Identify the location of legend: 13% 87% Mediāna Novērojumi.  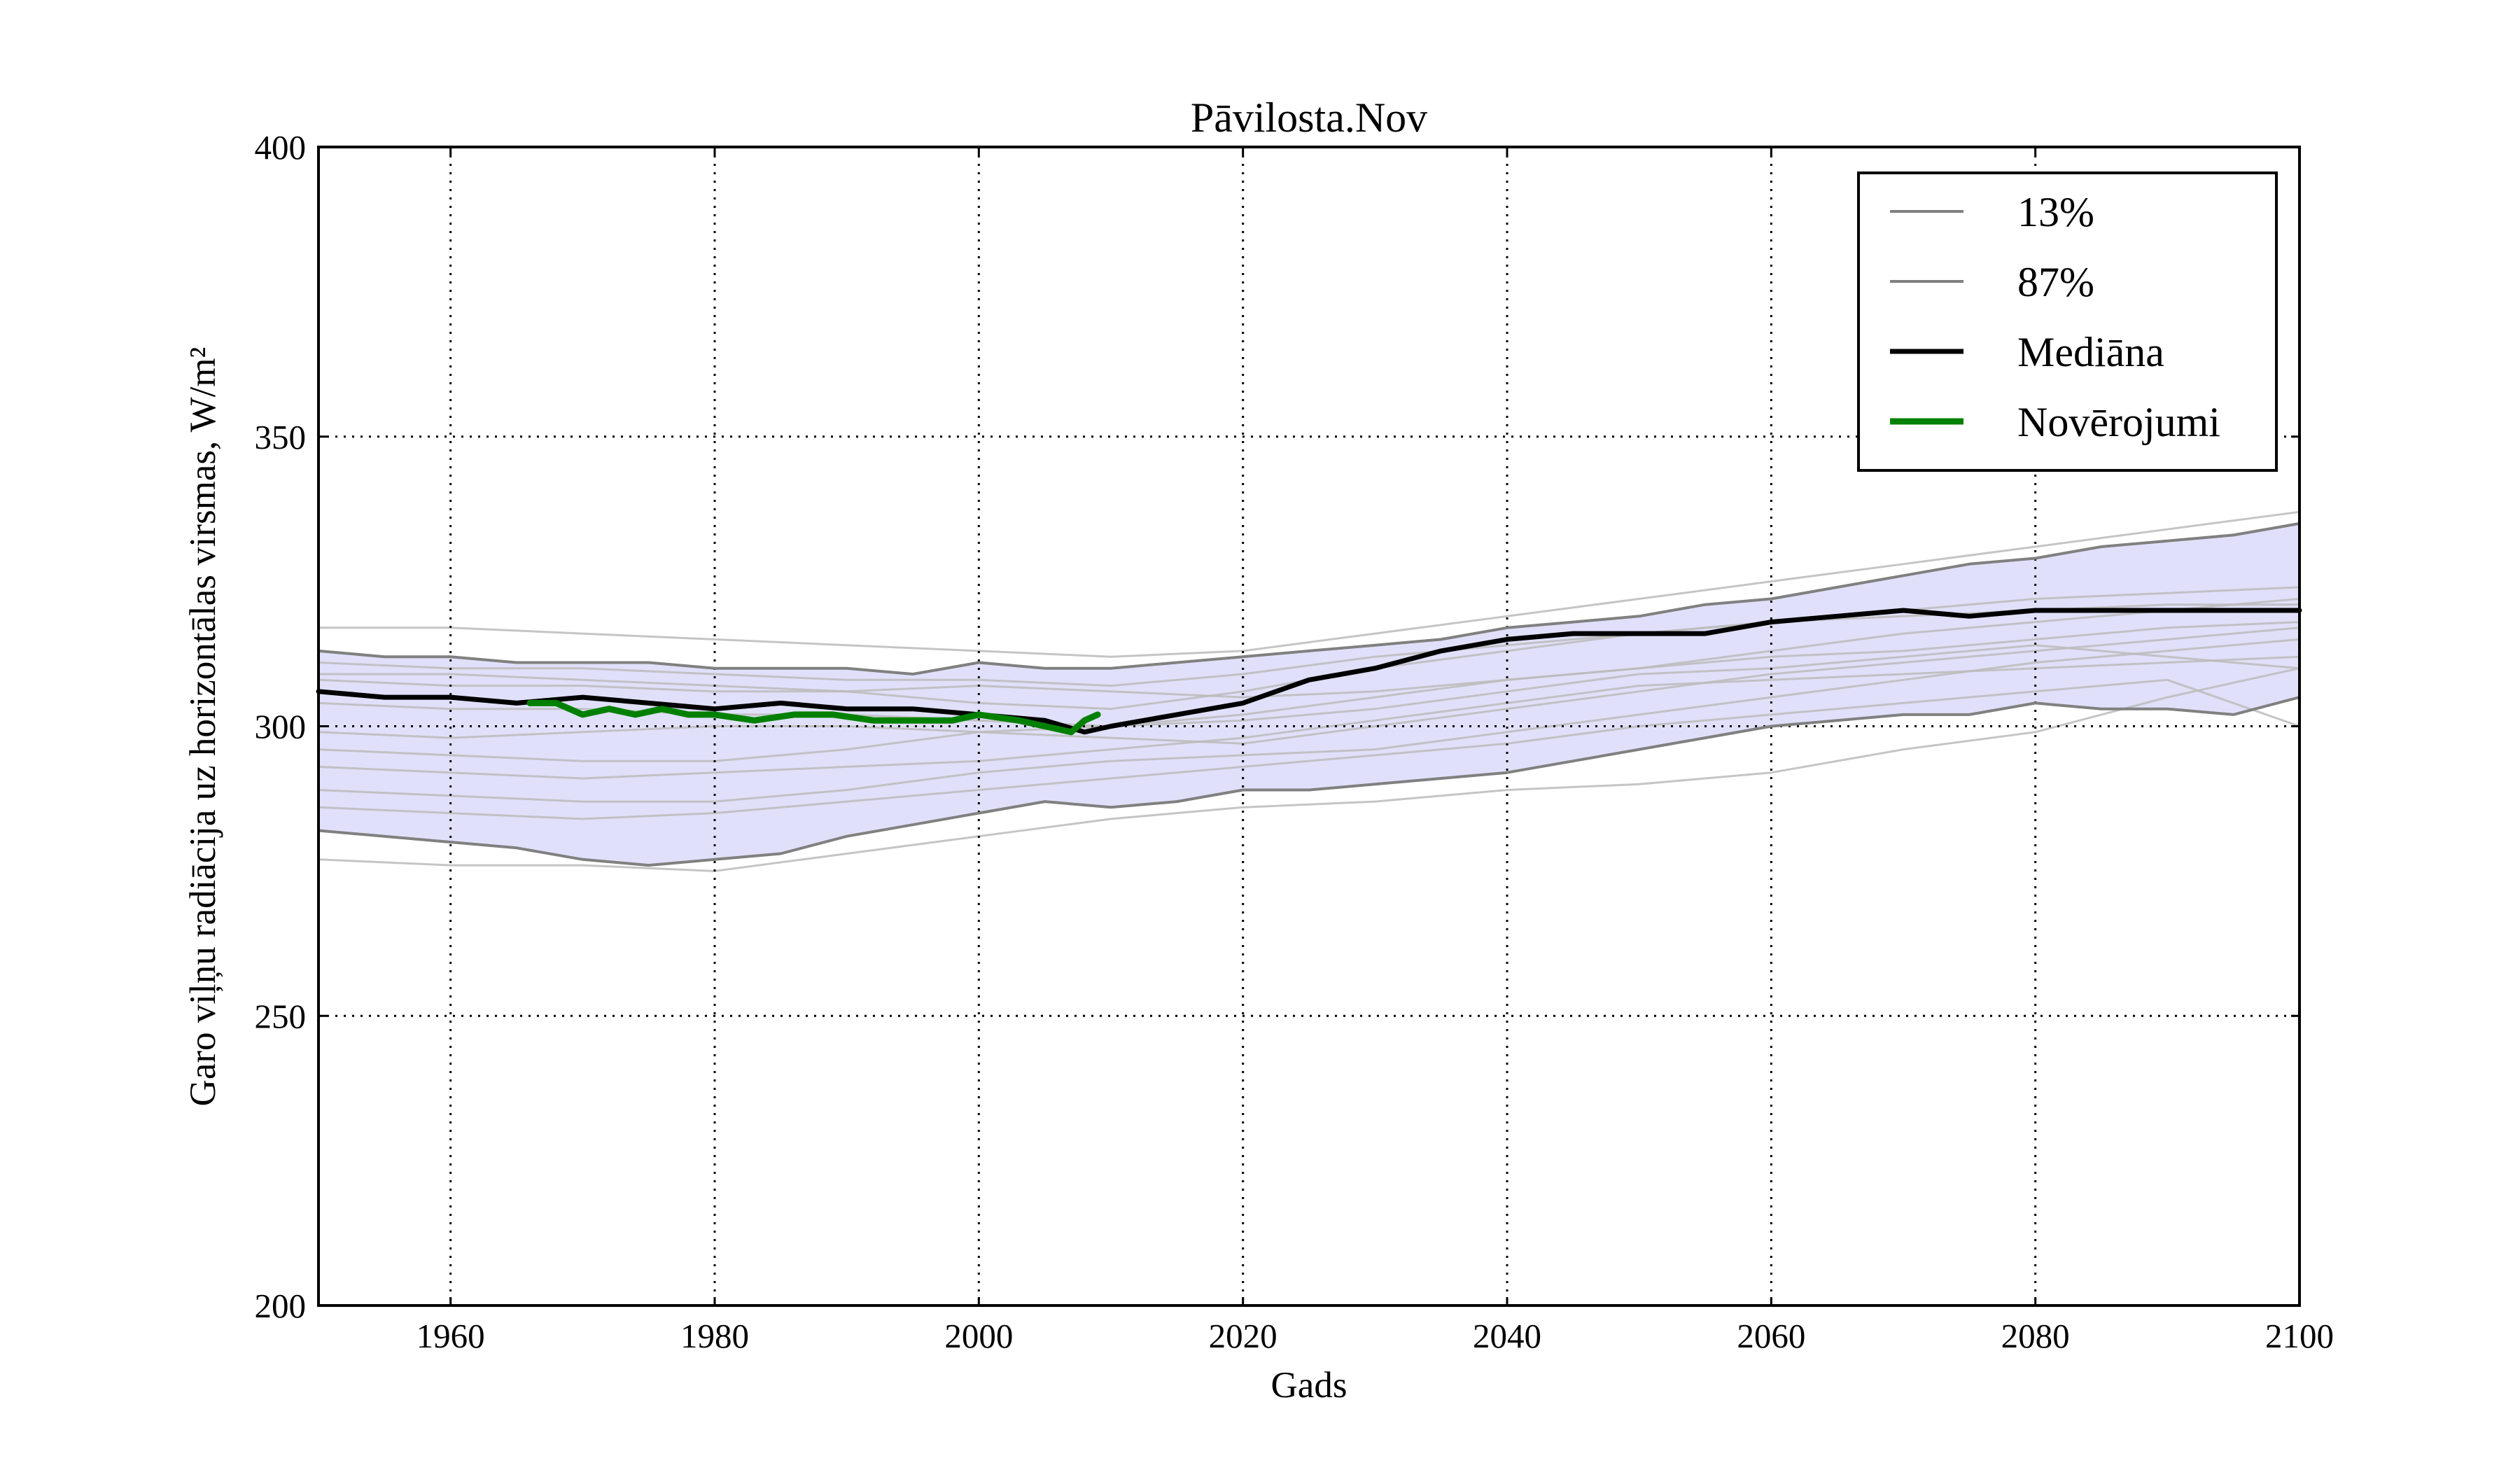
(2067, 322).